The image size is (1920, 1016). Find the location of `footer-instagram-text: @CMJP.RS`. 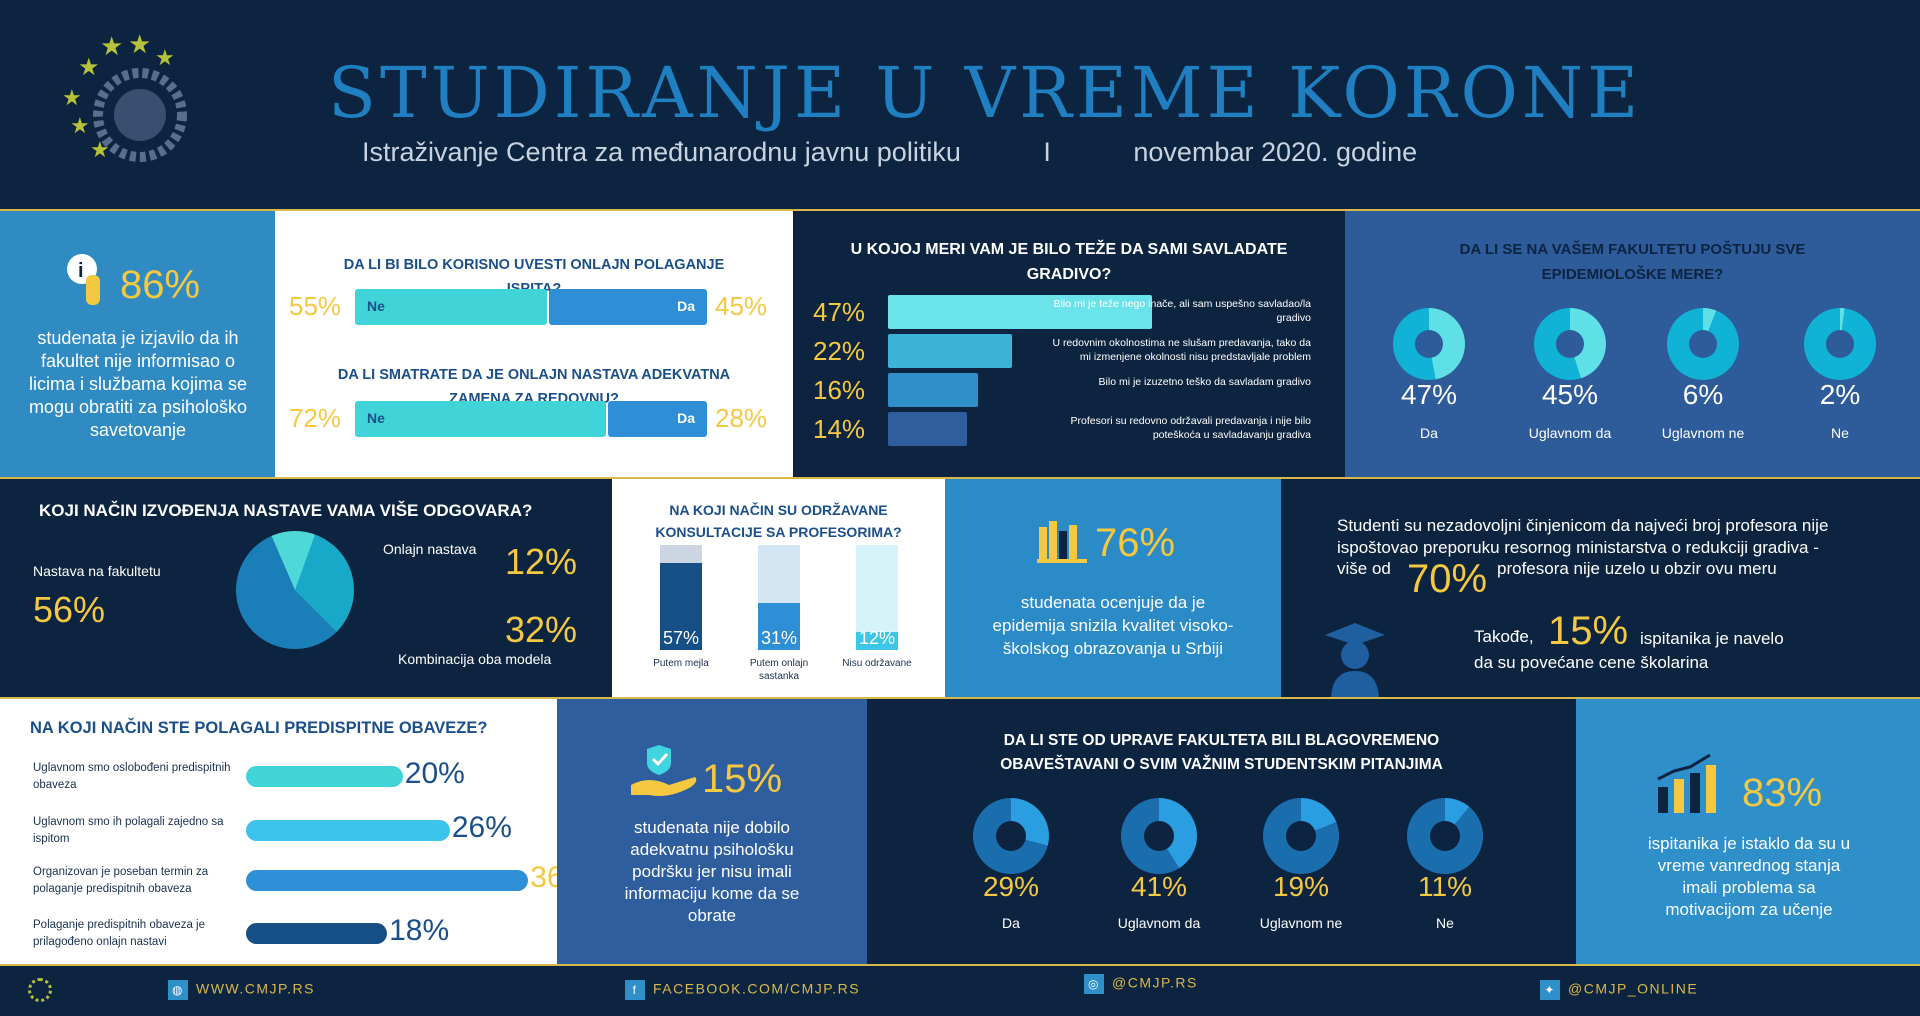

footer-instagram-text: @CMJP.RS is located at coordinates (1155, 982).